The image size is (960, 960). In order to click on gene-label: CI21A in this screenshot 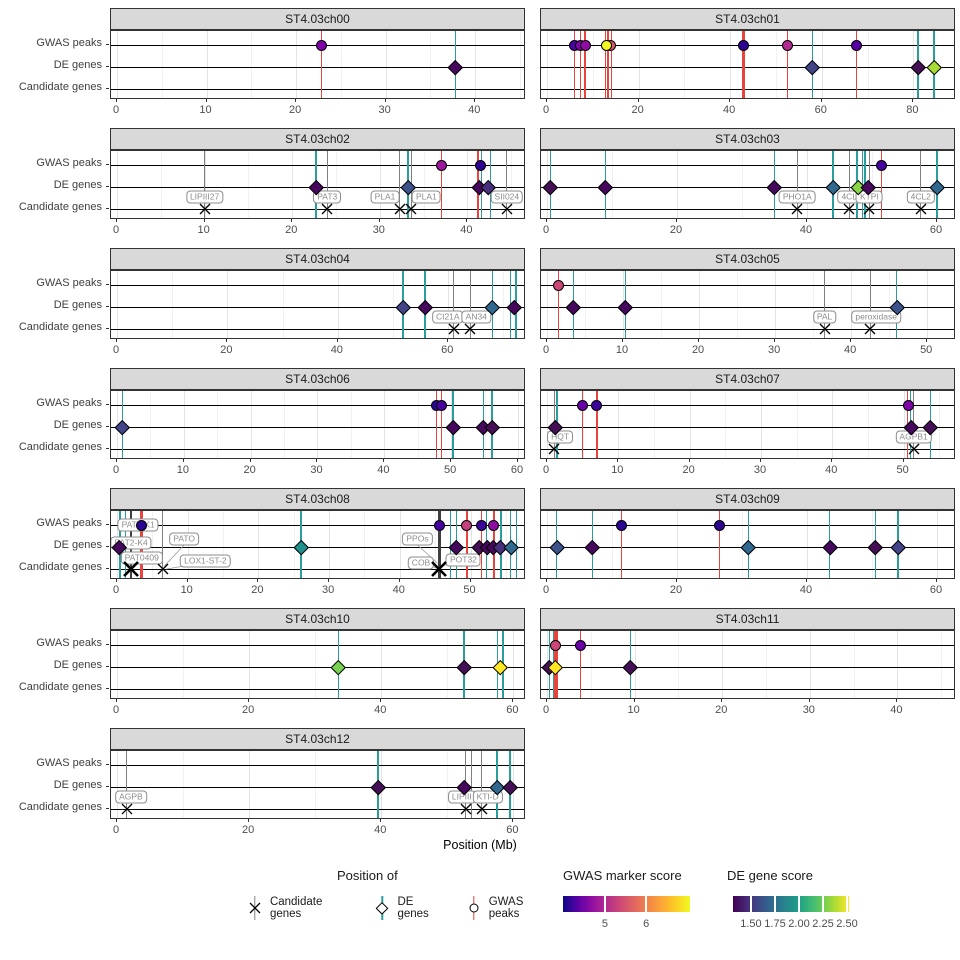, I will do `click(447, 317)`.